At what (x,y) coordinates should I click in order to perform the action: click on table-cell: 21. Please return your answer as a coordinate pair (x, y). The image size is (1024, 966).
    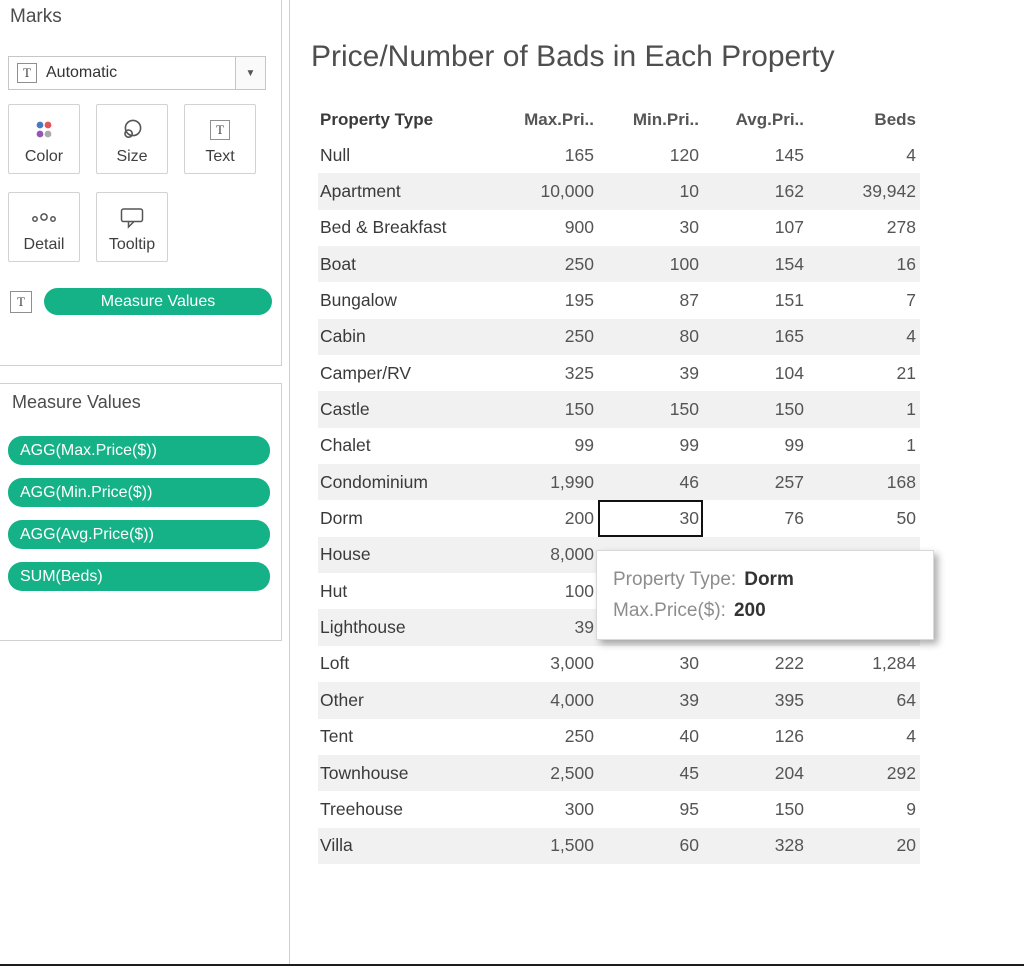
    Looking at the image, I should click on (906, 372).